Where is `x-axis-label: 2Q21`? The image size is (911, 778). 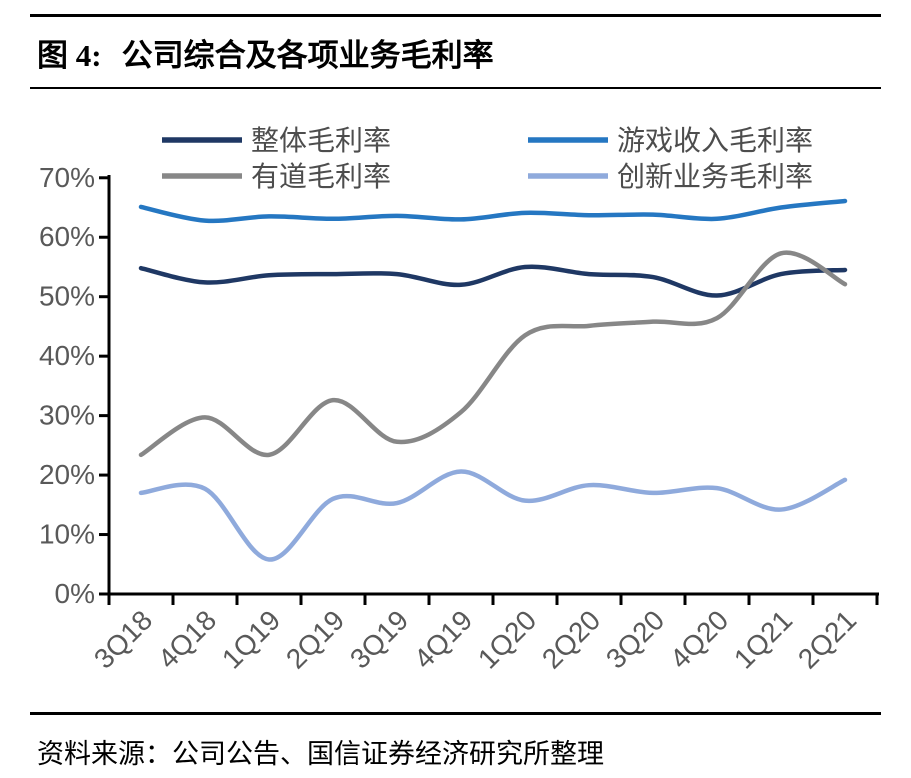 x-axis-label: 2Q21 is located at coordinates (827, 639).